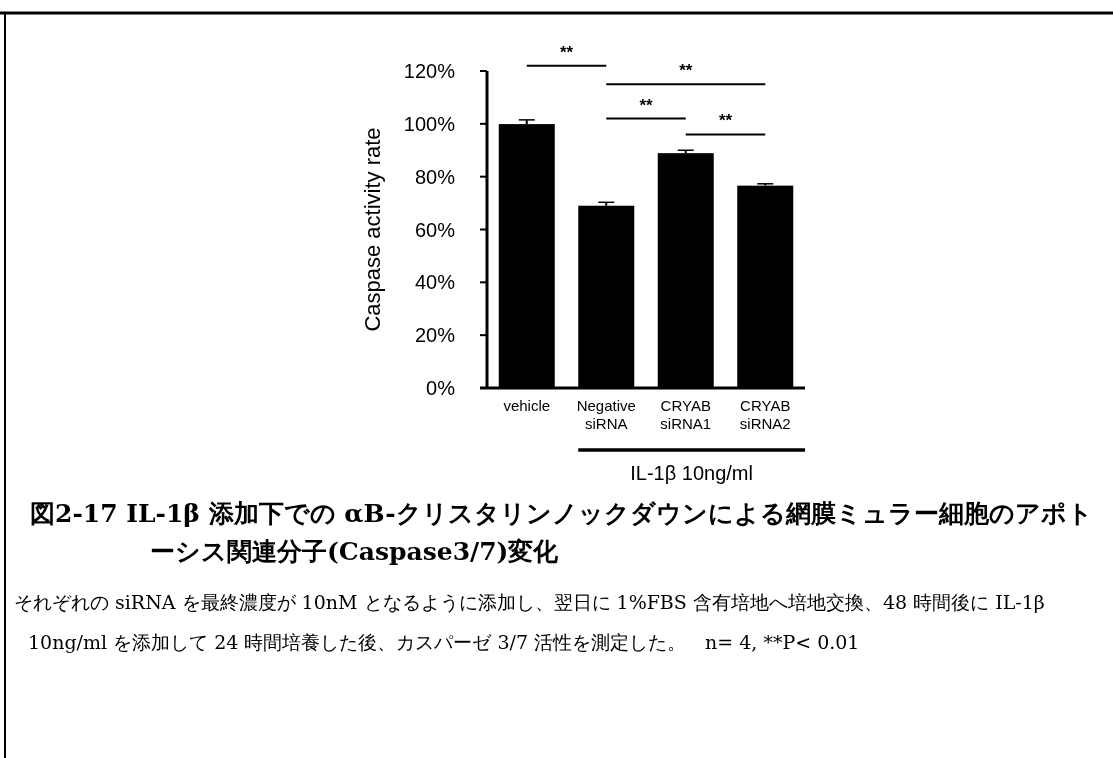 This screenshot has width=1113, height=758. Describe the element at coordinates (372, 229) in the screenshot. I see `y-axis-title: Caspase activity rate` at that location.